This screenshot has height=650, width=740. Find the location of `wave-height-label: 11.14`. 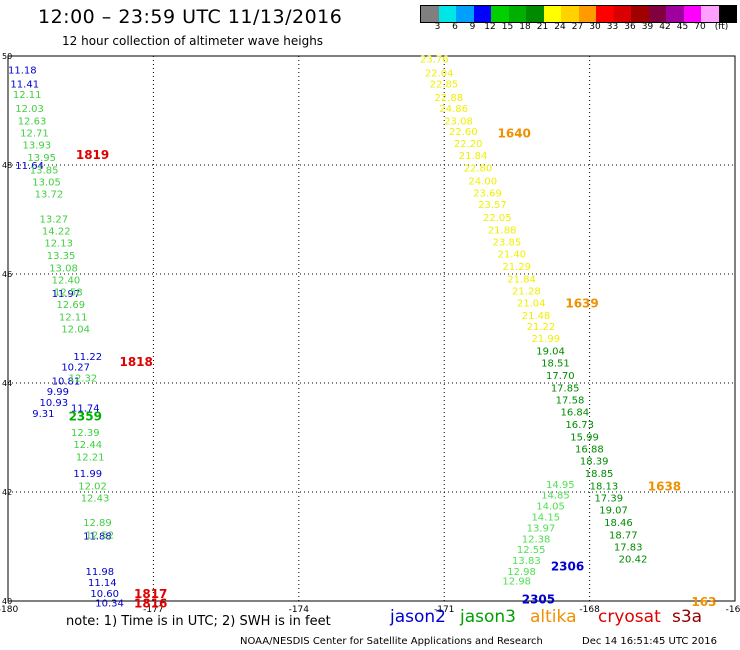

wave-height-label: 11.14 is located at coordinates (102, 583).